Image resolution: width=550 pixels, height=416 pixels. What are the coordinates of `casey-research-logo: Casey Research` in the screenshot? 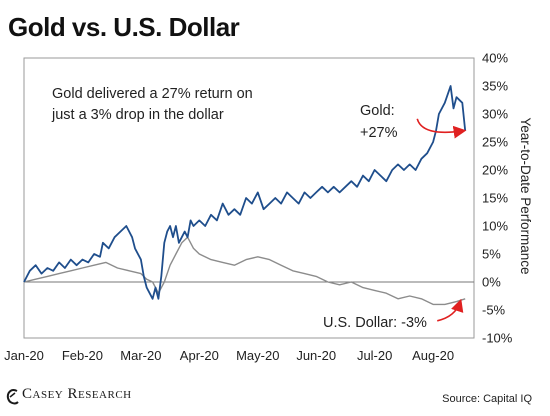 It's located at (77, 394).